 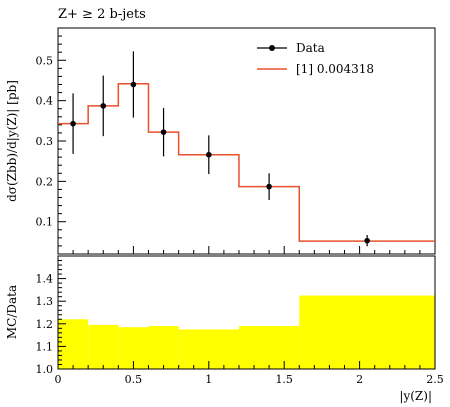 What do you see at coordinates (45, 279) in the screenshot?
I see `ratio-y-tick-label: 1.4` at bounding box center [45, 279].